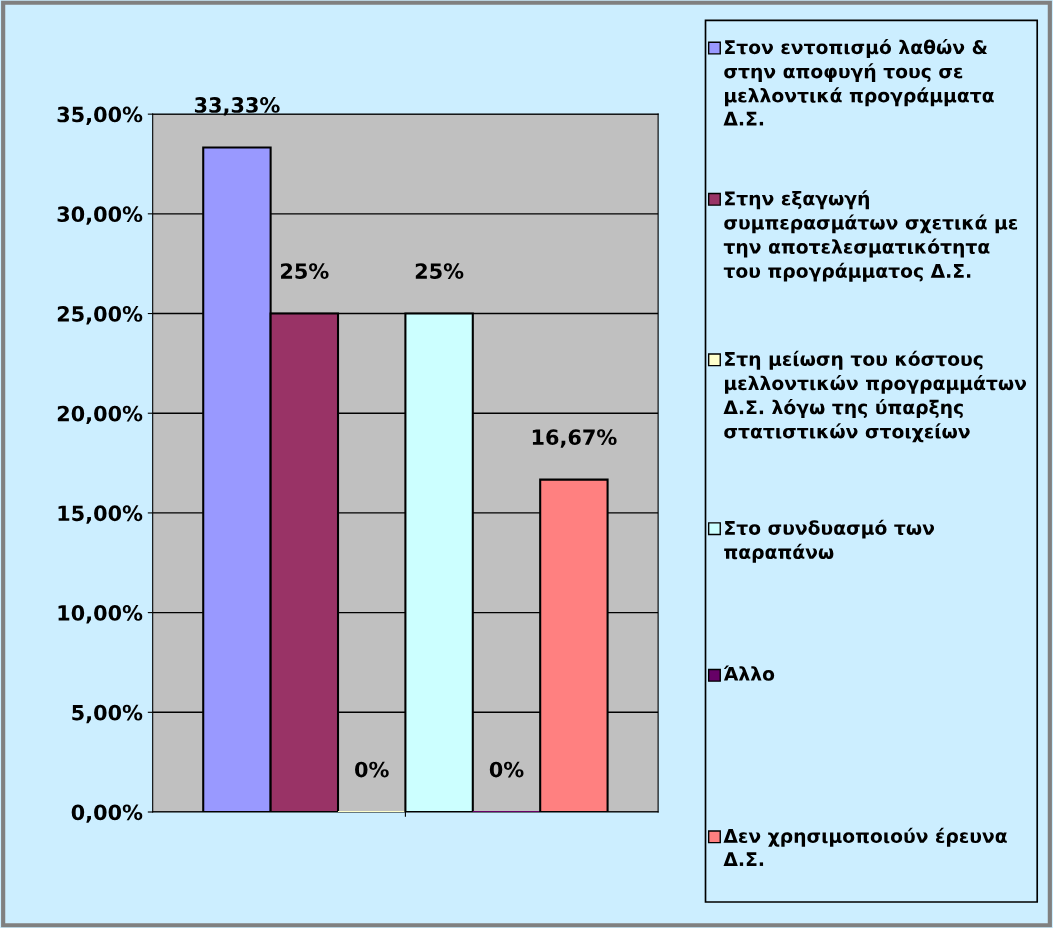 The image size is (1053, 928). I want to click on legend-label: Στην εξαγωγή συμπερασμάτων σχετικά με την αποτελεσματικότητα του προγράμματος Δ.Σ., so click(870, 236).